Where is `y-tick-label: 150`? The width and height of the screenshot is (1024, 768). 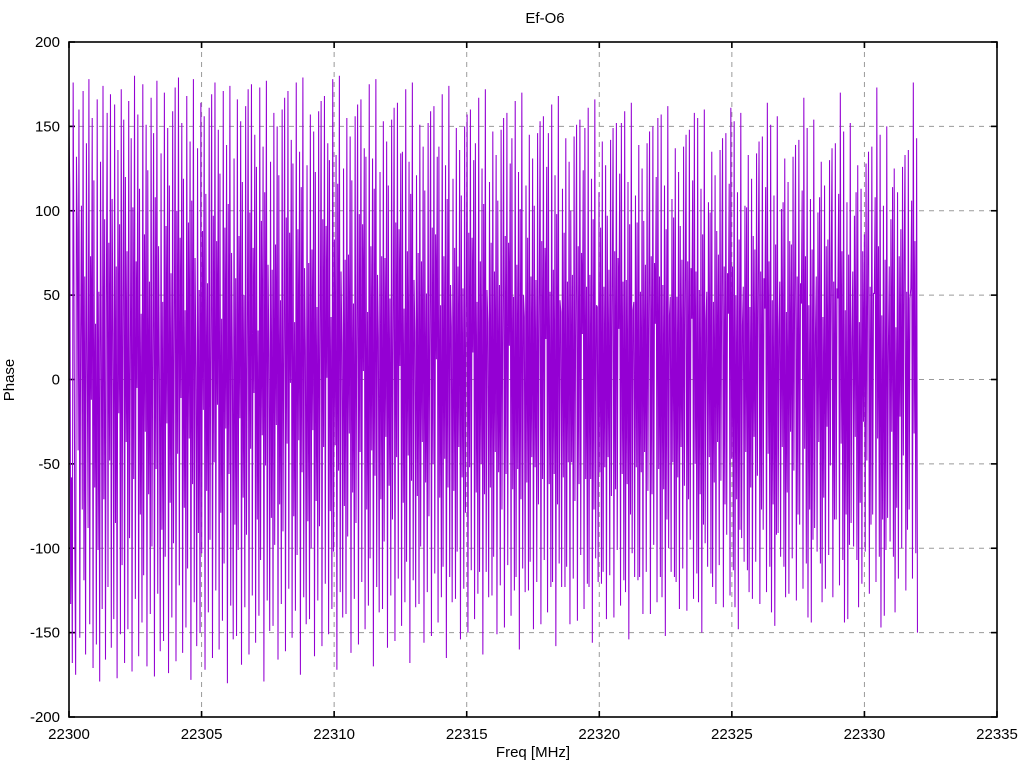
y-tick-label: 150 is located at coordinates (47, 126).